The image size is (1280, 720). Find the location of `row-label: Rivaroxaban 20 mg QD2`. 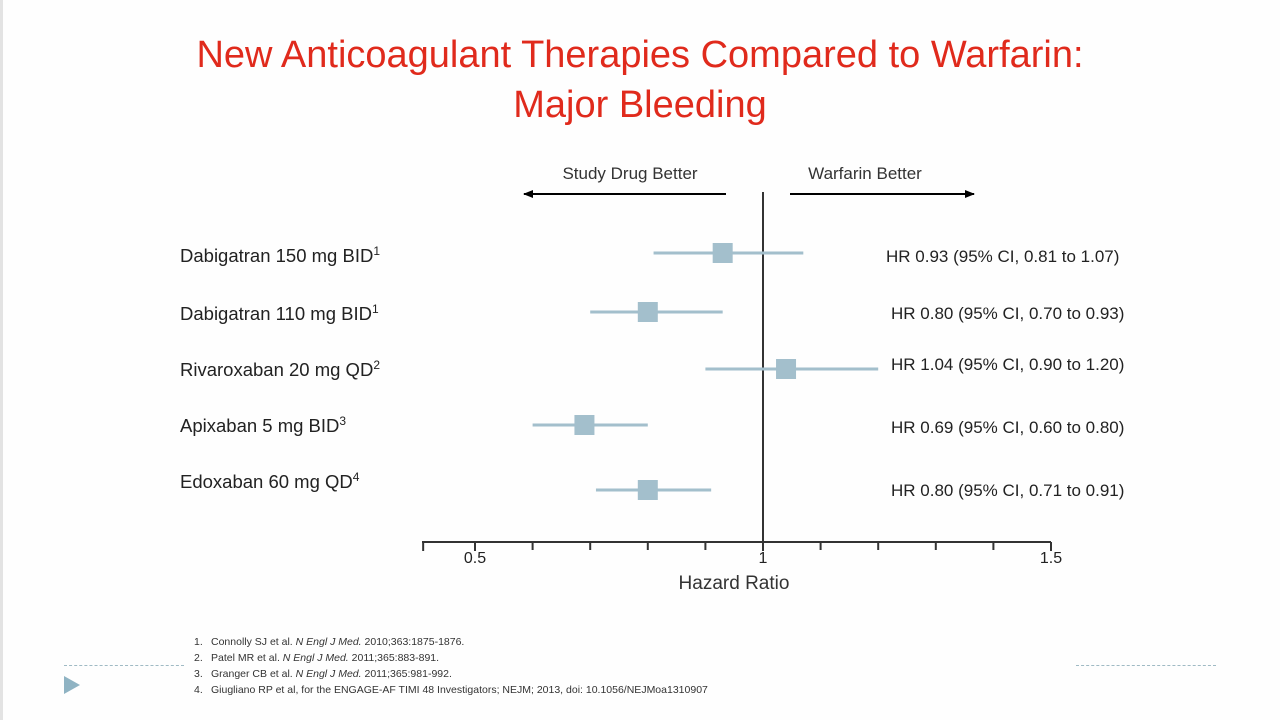

row-label: Rivaroxaban 20 mg QD2 is located at coordinates (280, 369).